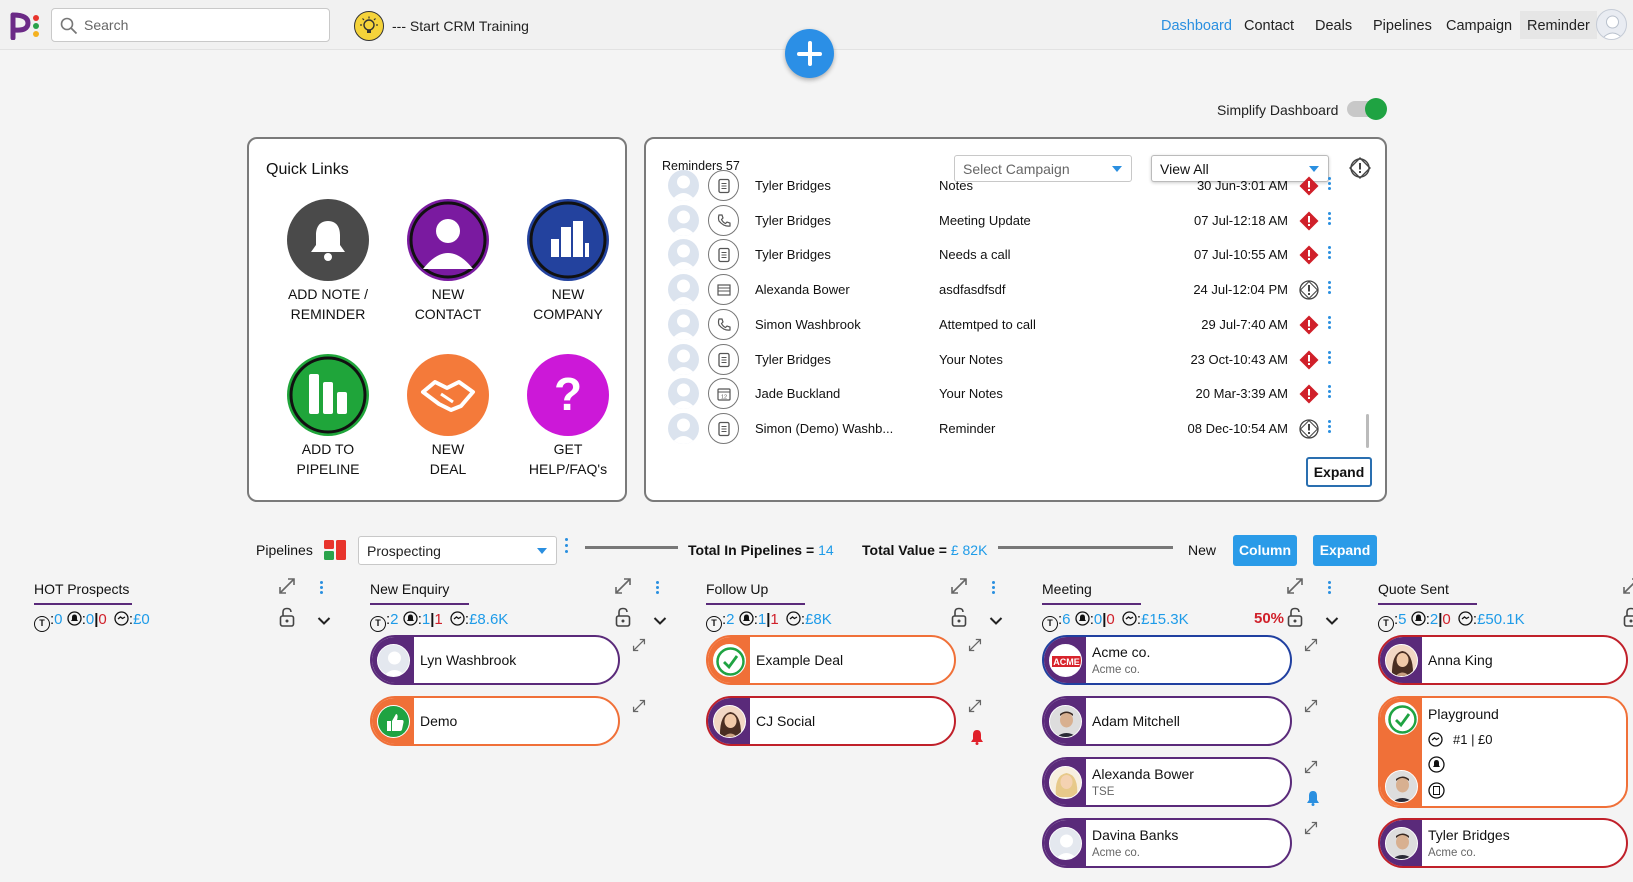 The height and width of the screenshot is (882, 1633). Describe the element at coordinates (567, 547) in the screenshot. I see `pipeline-menu-kebab` at that location.